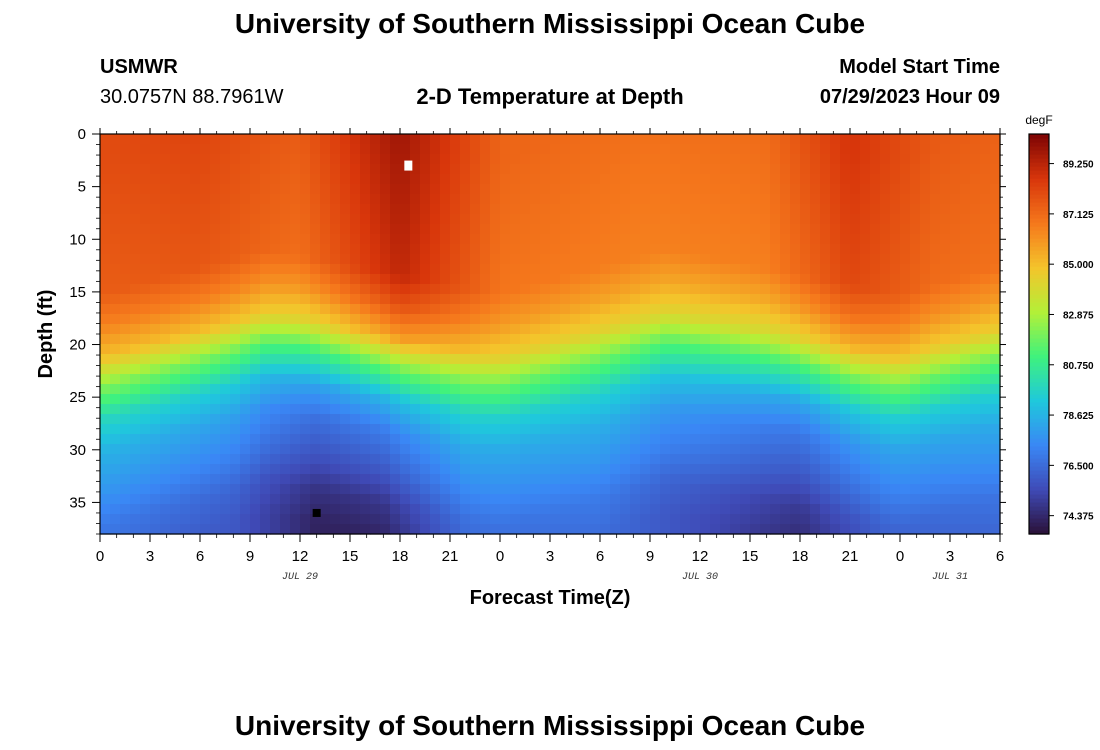  What do you see at coordinates (450, 556) in the screenshot?
I see `x-tick-label: 21` at bounding box center [450, 556].